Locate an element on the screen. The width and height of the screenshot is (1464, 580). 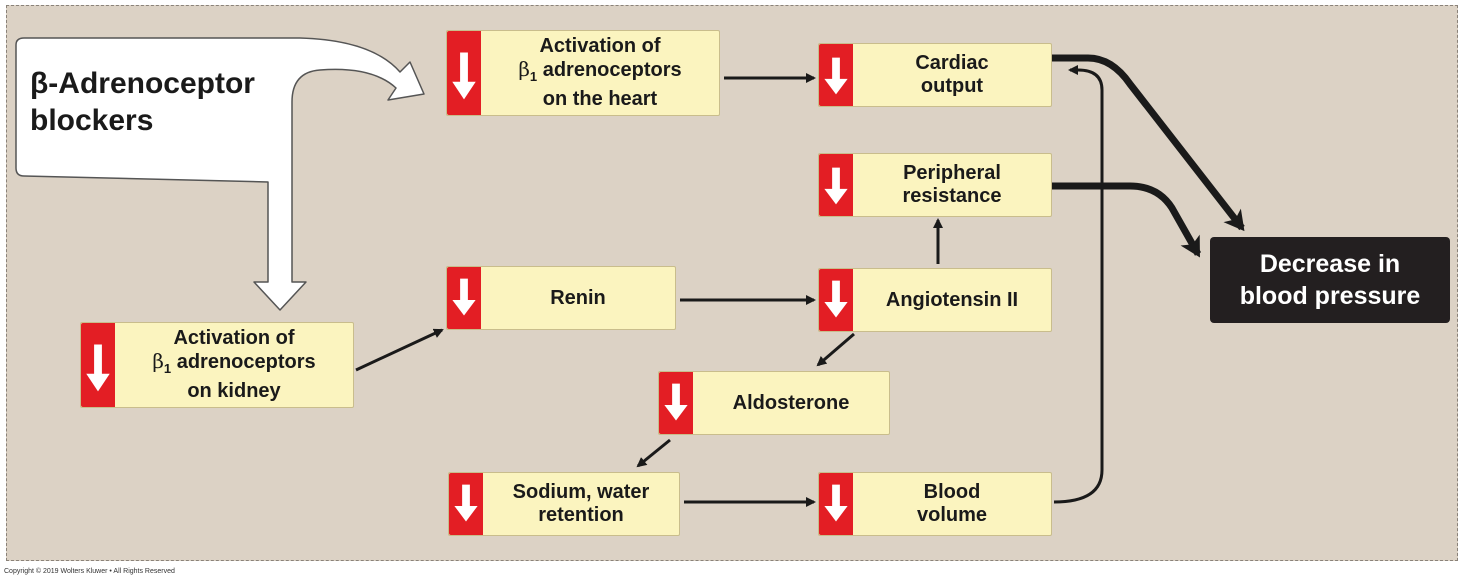
arrow-angiotensin-to-aldosterone is located at coordinates (835, 349).